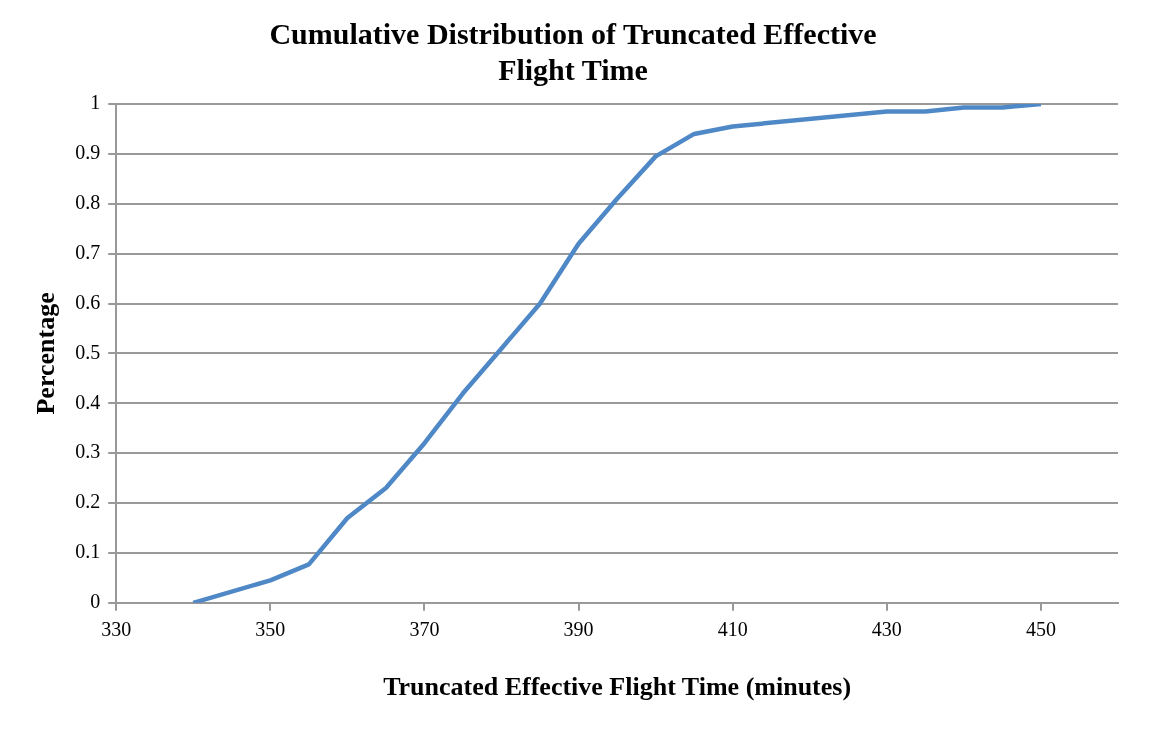 The height and width of the screenshot is (730, 1158). Describe the element at coordinates (732, 629) in the screenshot. I see `x-tick-label: 410` at that location.